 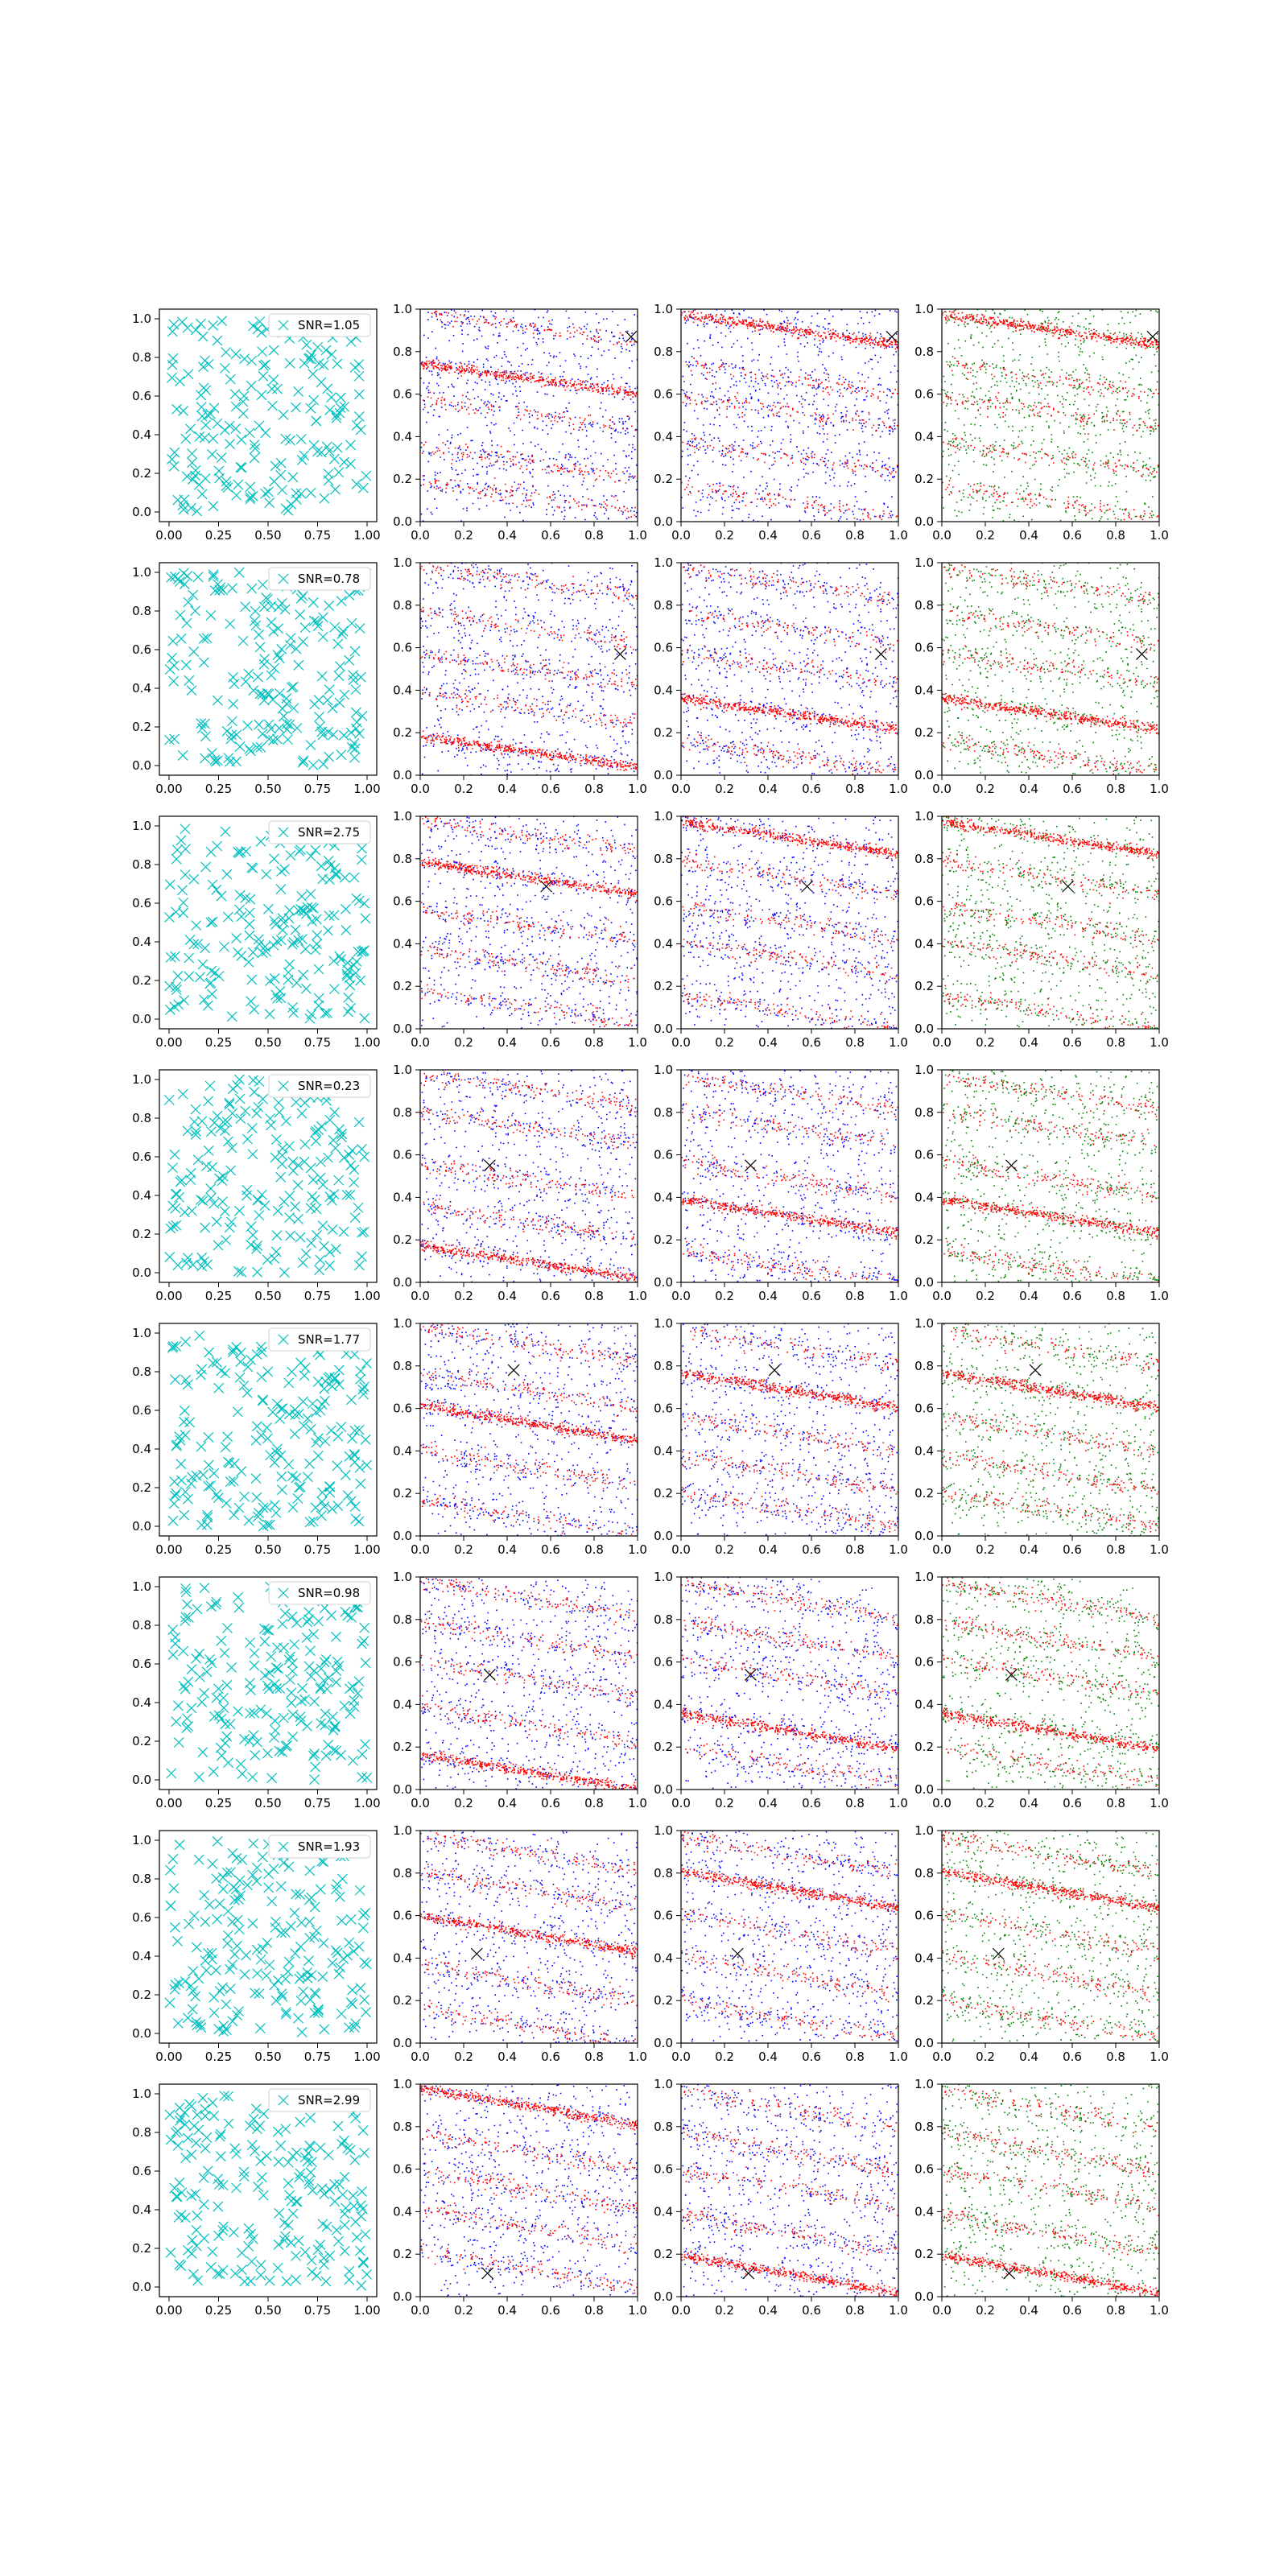 I want to click on noise-ytick-label: 0.2, so click(x=141, y=1487).